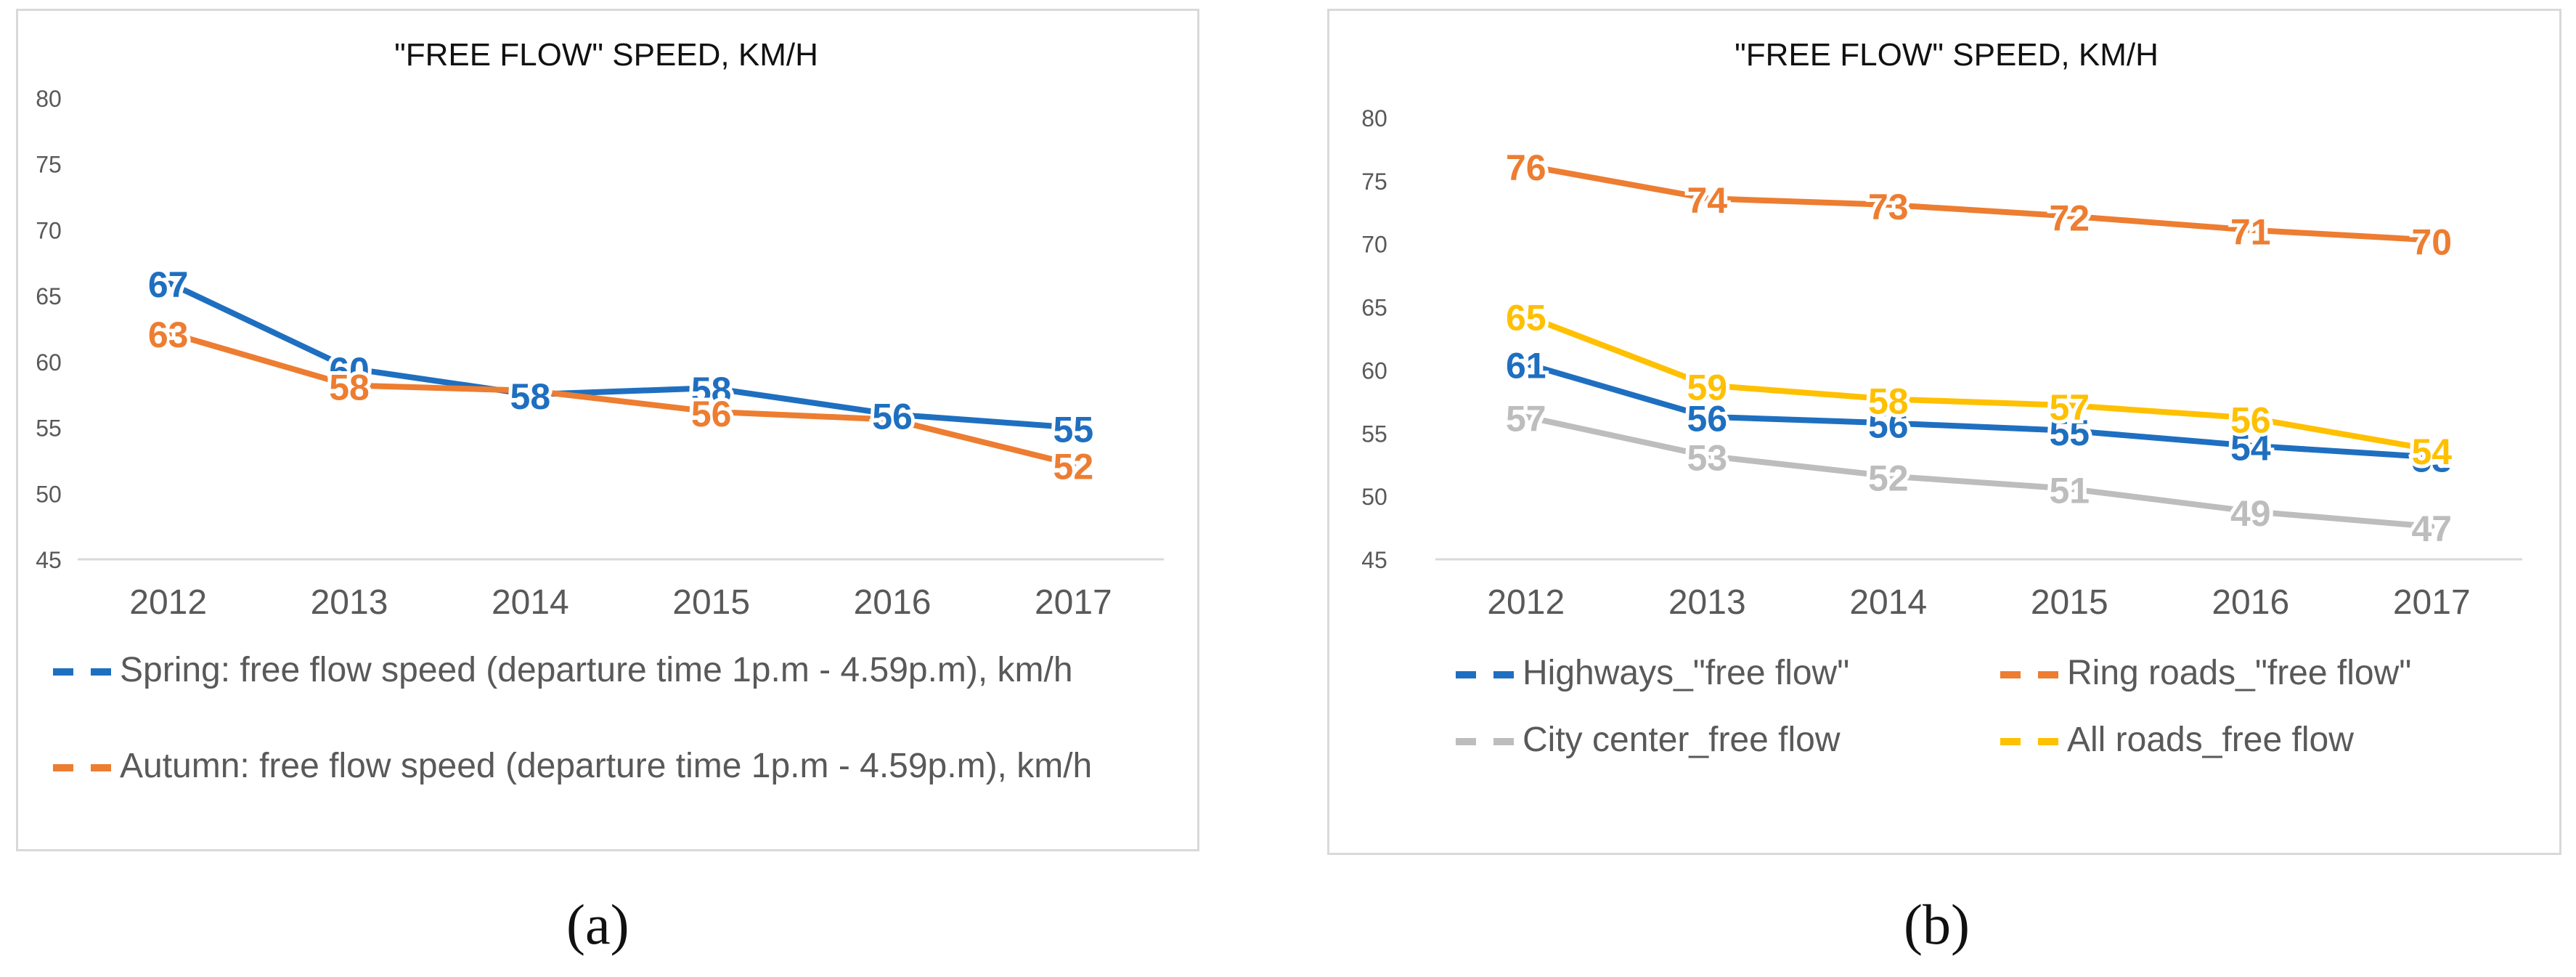 This screenshot has height=977, width=2576. Describe the element at coordinates (349, 388) in the screenshot. I see `chart-a-data-label-s1-1: 58` at that location.